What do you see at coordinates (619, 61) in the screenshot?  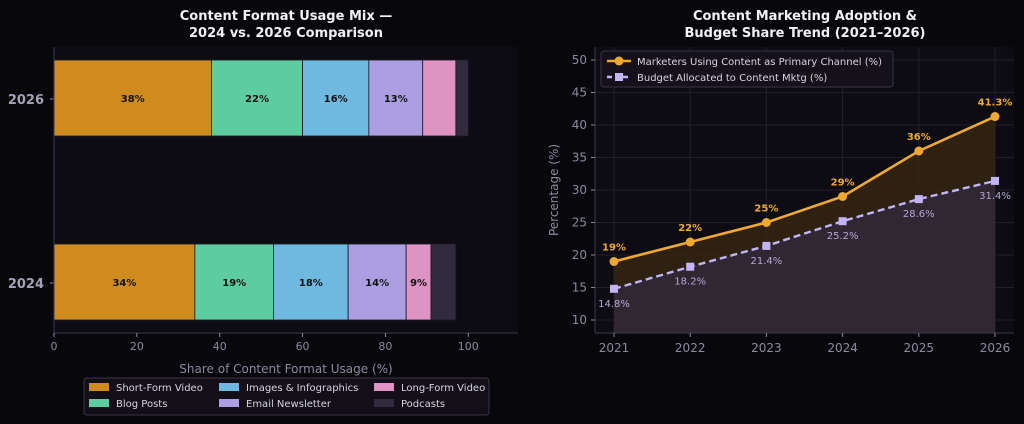 I see `legend-marker-primary` at bounding box center [619, 61].